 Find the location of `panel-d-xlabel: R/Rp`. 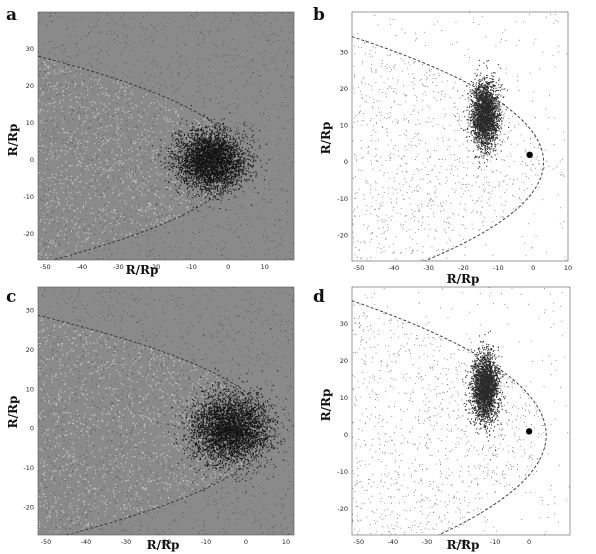

panel-d-xlabel: R/Rp is located at coordinates (463, 545).